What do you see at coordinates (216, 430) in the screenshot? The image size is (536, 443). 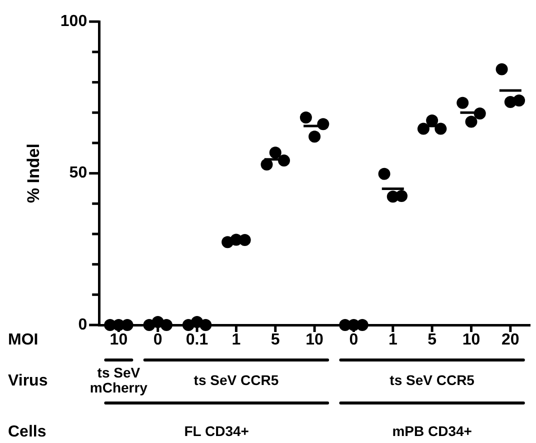 I see `text: FL CD34+` at bounding box center [216, 430].